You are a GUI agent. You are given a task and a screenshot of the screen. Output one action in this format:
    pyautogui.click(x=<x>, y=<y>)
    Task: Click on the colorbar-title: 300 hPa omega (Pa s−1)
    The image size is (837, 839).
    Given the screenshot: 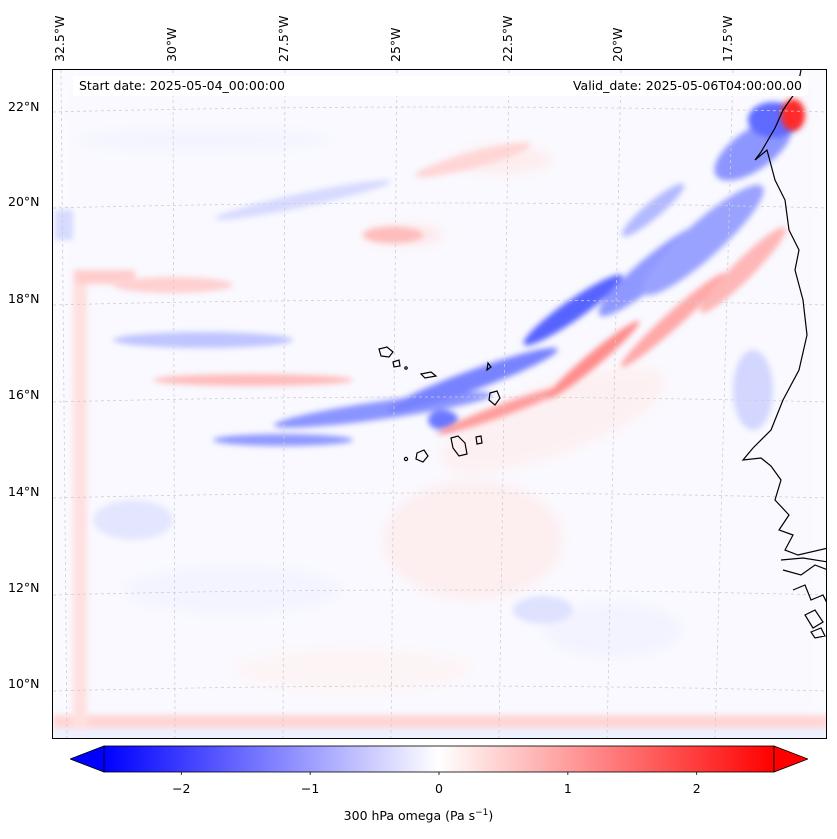 What is the action you would take?
    pyautogui.click(x=418, y=816)
    